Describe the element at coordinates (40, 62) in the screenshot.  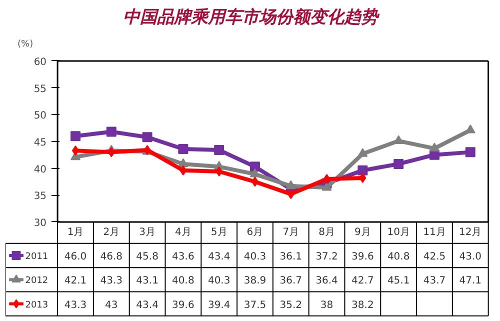
I see `y-tick-label: 60` at that location.